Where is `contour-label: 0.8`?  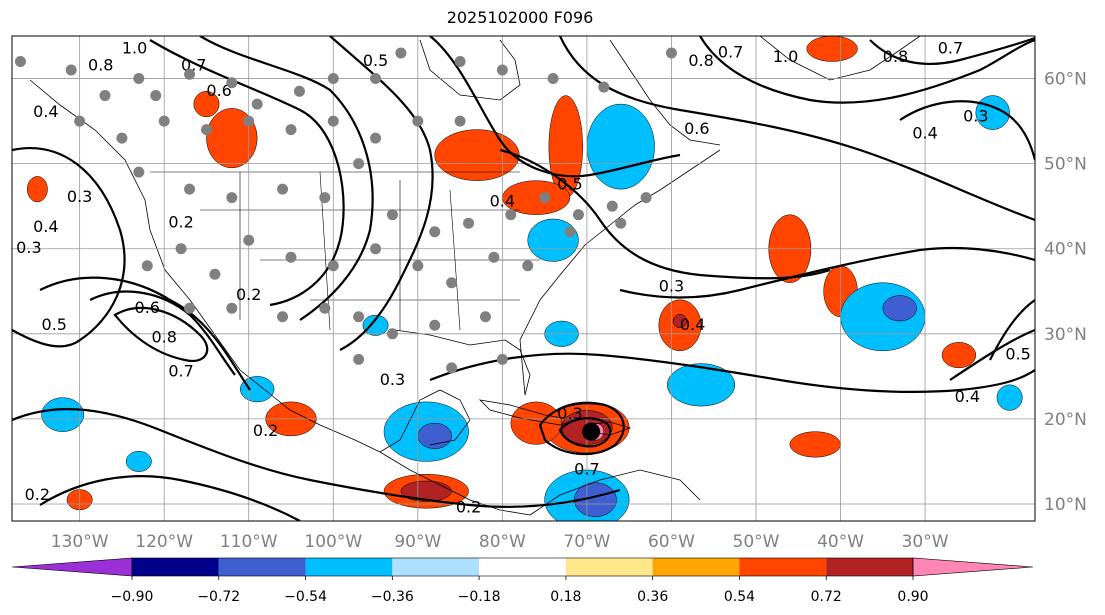 contour-label: 0.8 is located at coordinates (100, 64).